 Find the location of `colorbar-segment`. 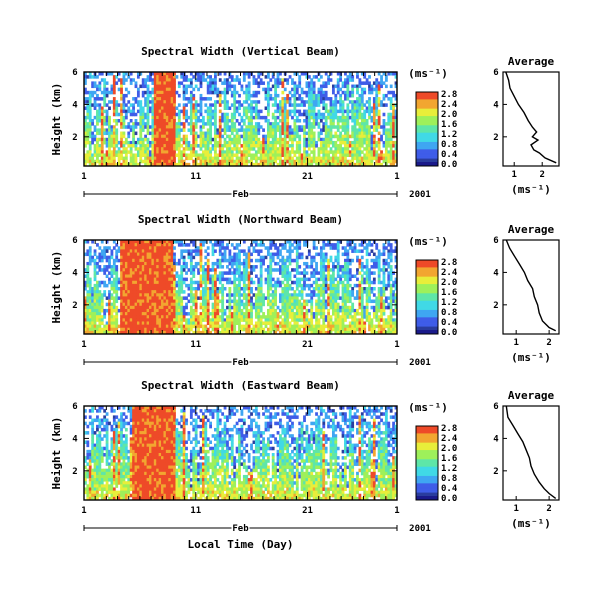

colorbar-segment is located at coordinates (427, 119).